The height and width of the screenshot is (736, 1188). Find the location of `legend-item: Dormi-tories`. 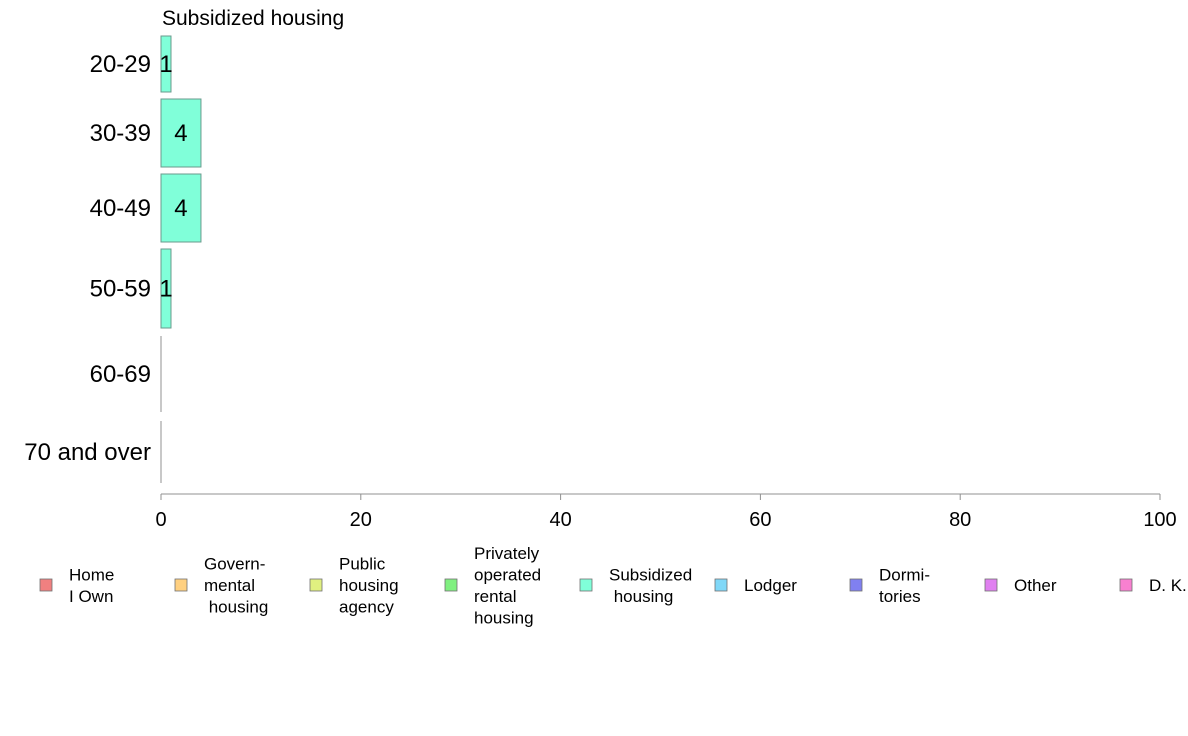

legend-item: Dormi-tories is located at coordinates (889, 585).